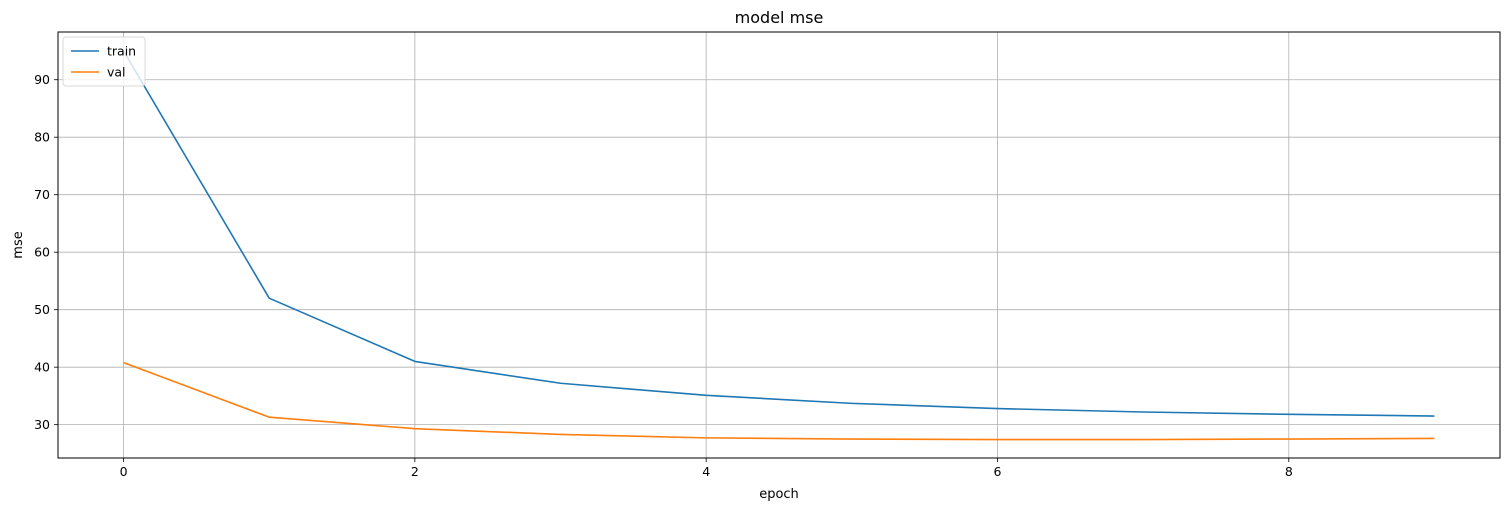 The height and width of the screenshot is (516, 1511). I want to click on x-tick-label: 6, so click(998, 471).